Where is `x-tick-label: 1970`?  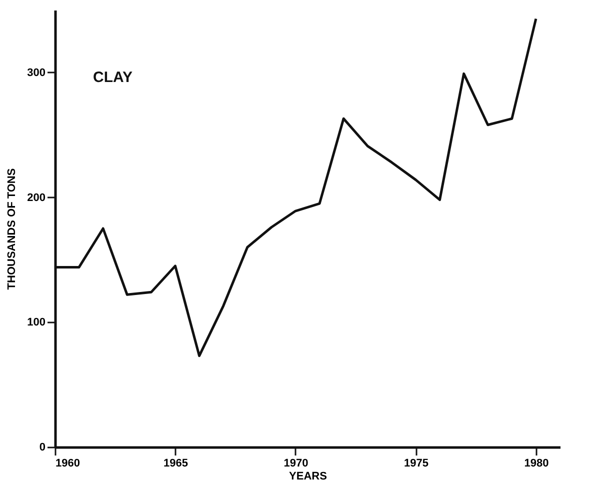
x-tick-label: 1970 is located at coordinates (296, 464).